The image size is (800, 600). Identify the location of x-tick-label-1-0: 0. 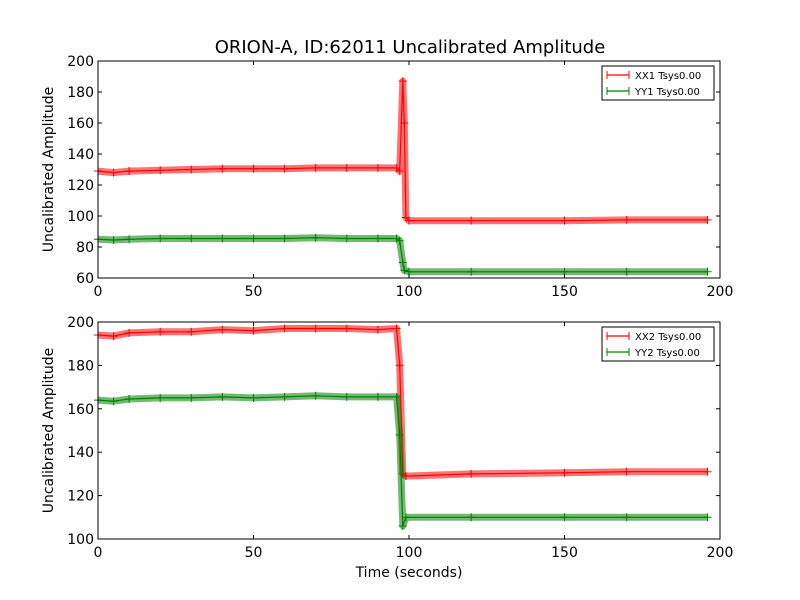
(98, 553).